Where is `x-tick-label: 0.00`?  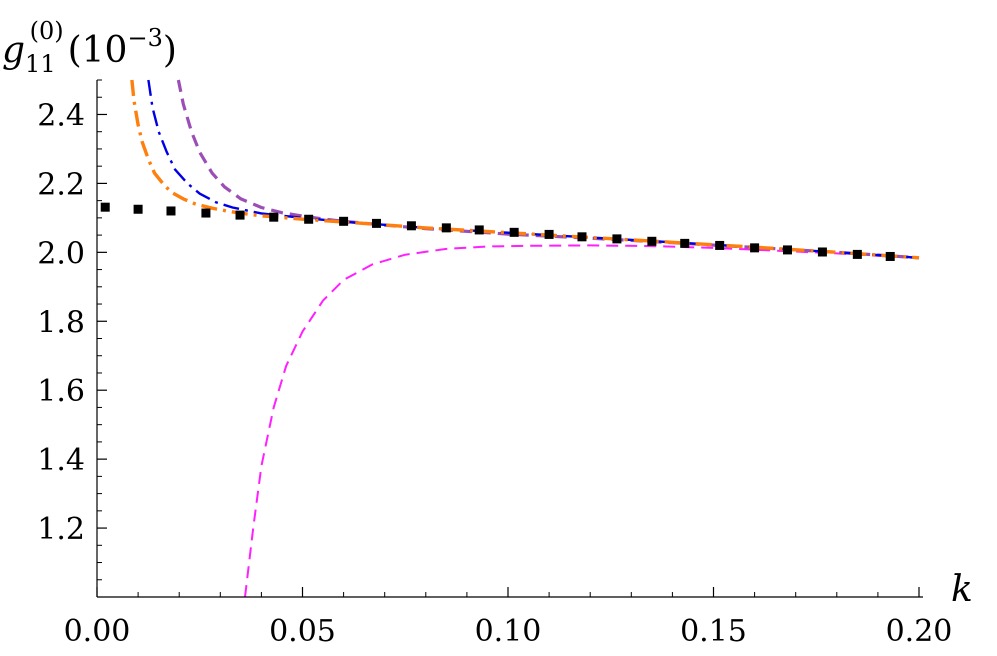
x-tick-label: 0.00 is located at coordinates (97, 631).